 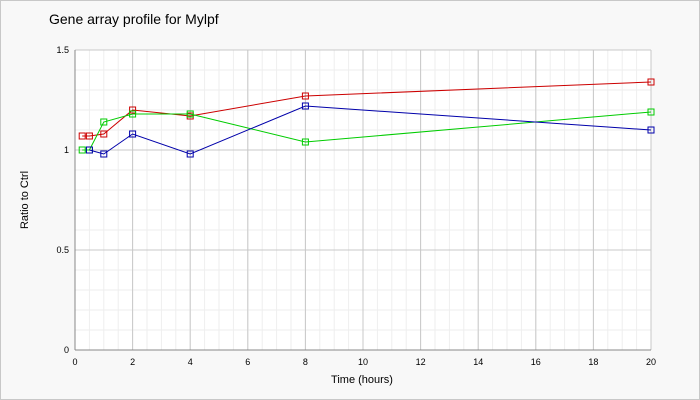 What do you see at coordinates (132, 362) in the screenshot?
I see `x-tick-label: 2` at bounding box center [132, 362].